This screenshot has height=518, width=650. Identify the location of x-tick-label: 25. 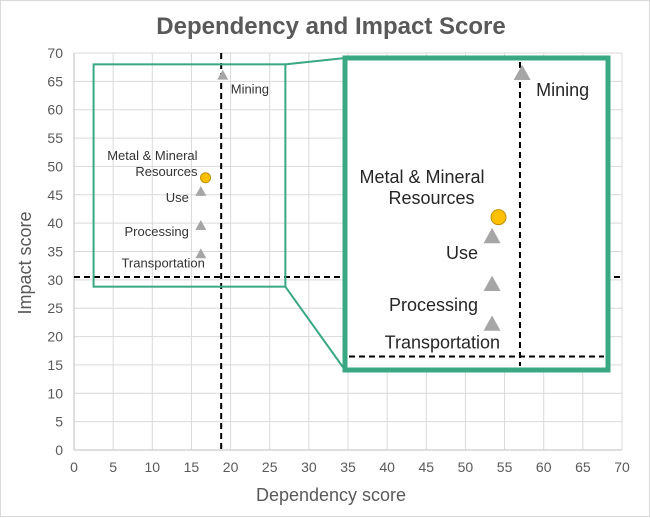
(270, 467).